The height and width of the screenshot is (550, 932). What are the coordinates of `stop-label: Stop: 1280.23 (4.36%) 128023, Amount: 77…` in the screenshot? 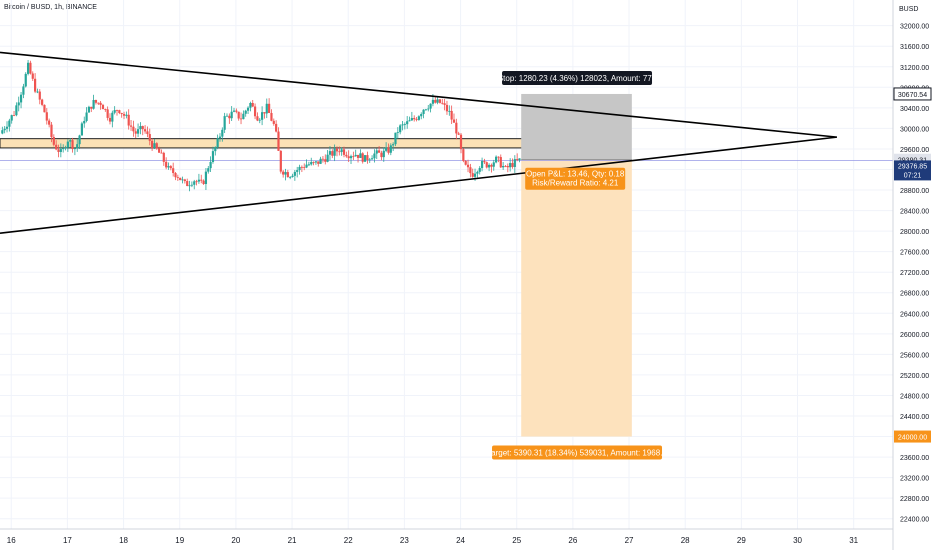 It's located at (577, 77).